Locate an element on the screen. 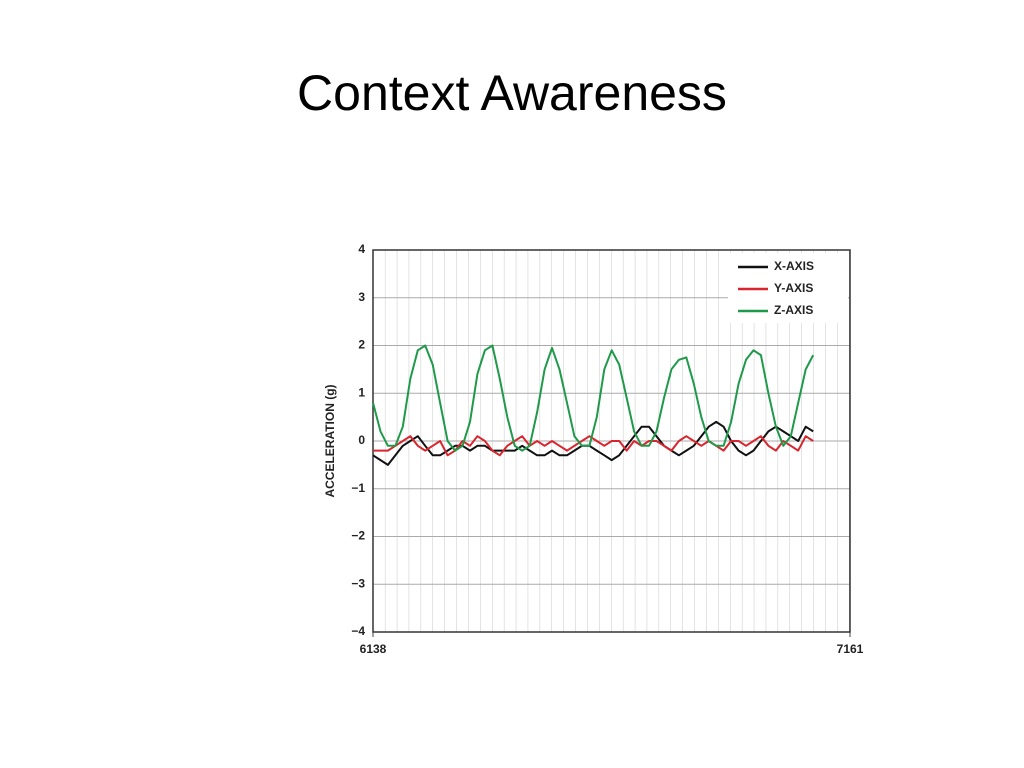 The image size is (1024, 768). legend-label: Z-AXIS is located at coordinates (793, 310).